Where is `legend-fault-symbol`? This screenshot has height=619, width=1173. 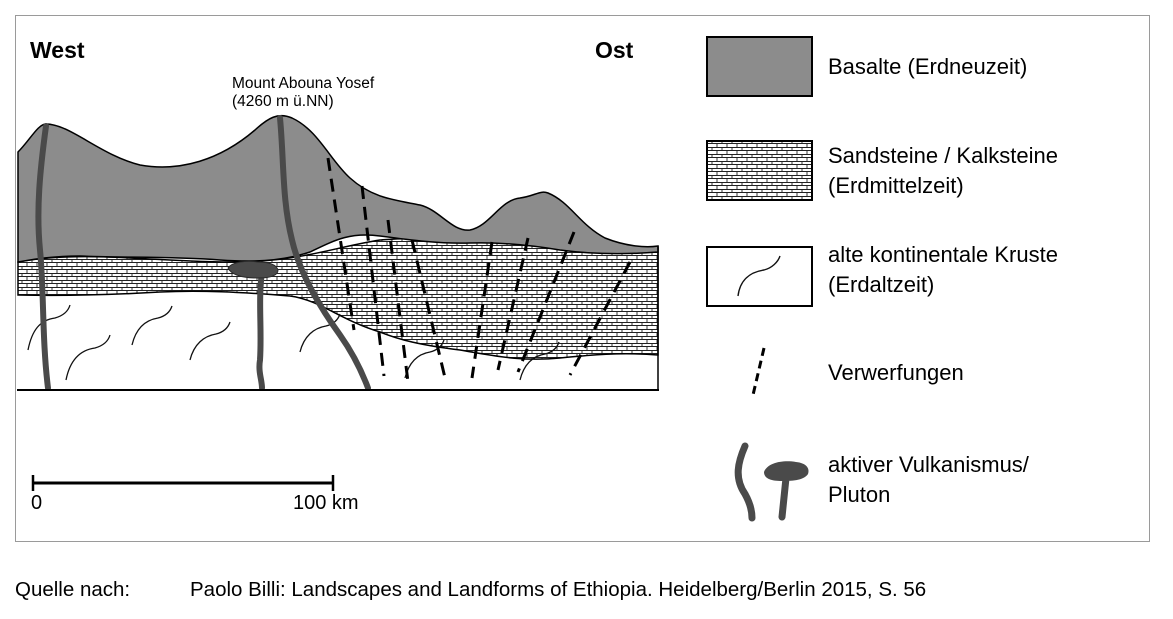
legend-fault-symbol is located at coordinates (758, 371).